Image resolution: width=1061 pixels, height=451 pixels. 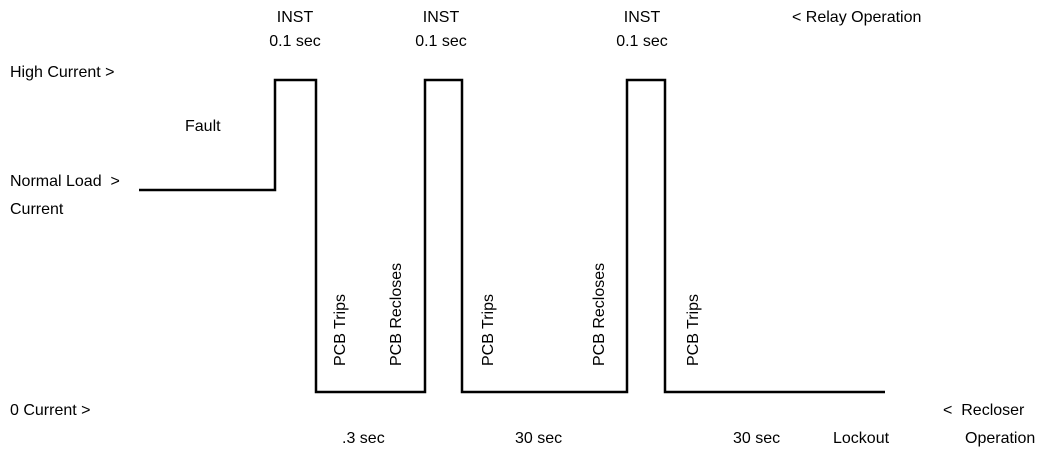 I want to click on interval-label-2: 30 sec, so click(x=539, y=438).